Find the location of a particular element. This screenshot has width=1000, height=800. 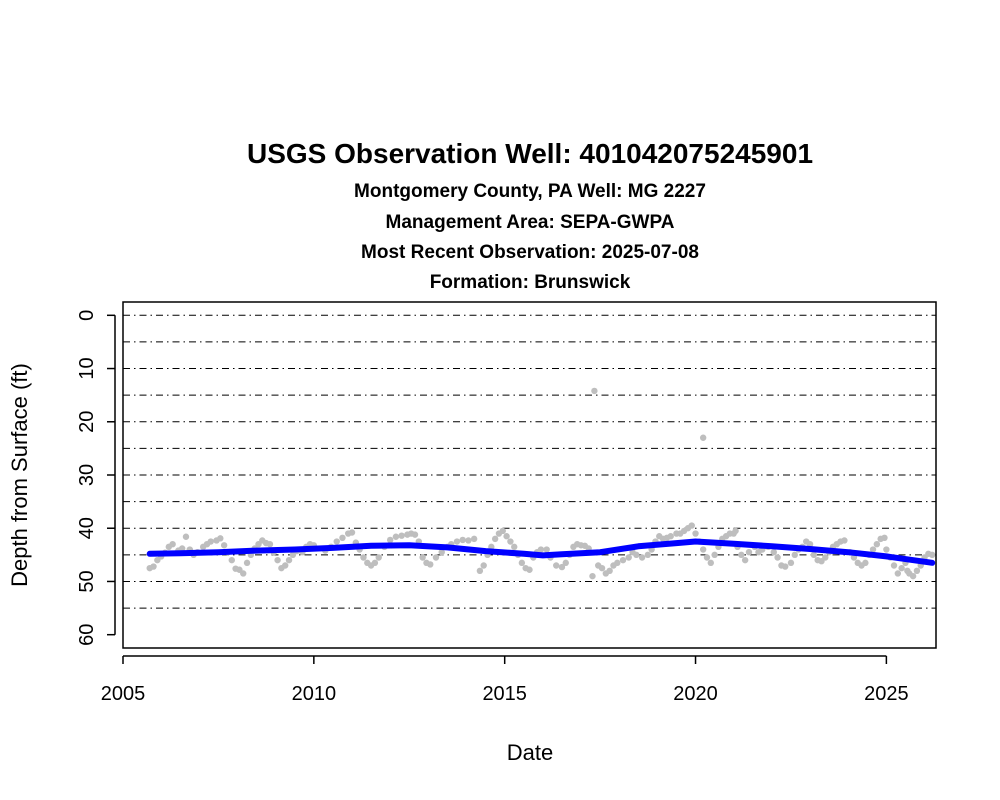

subtitle-line-1: Montgomery County, PA Well: MG 2227 is located at coordinates (530, 191).